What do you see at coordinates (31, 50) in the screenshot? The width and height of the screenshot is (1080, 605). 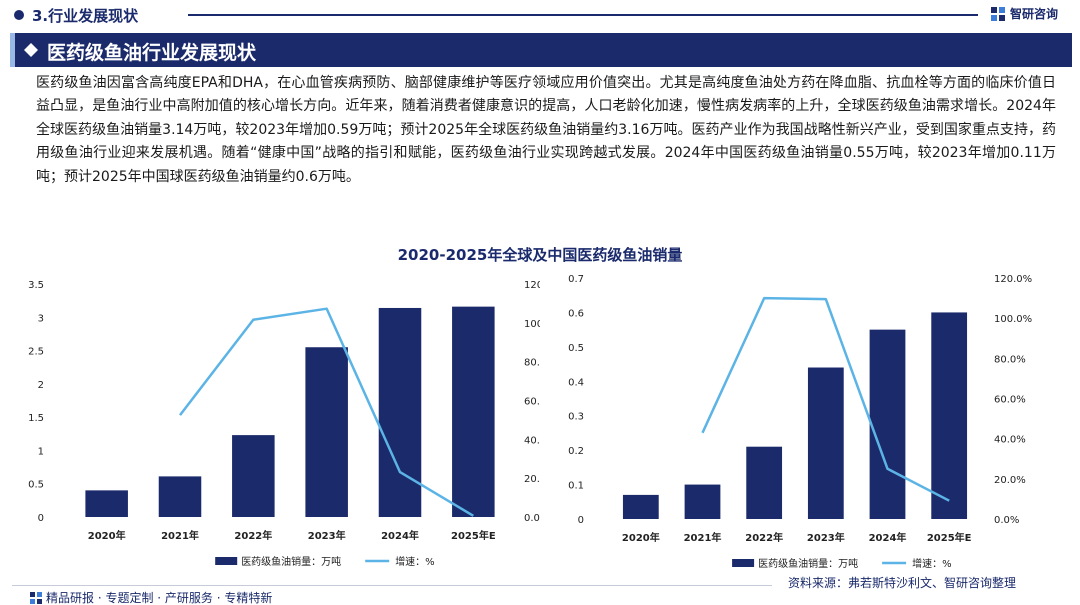 I see `diamond-icon` at bounding box center [31, 50].